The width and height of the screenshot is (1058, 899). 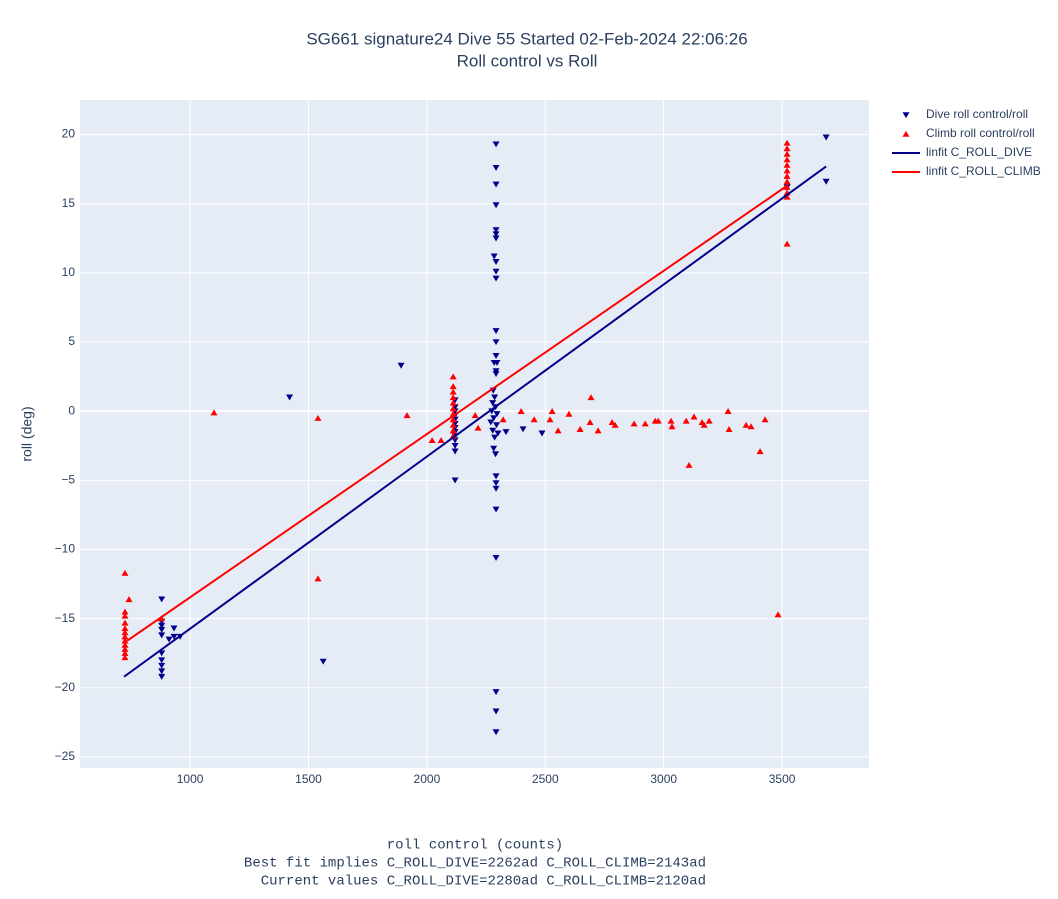 I want to click on x-tick-label: 2000, so click(x=427, y=779).